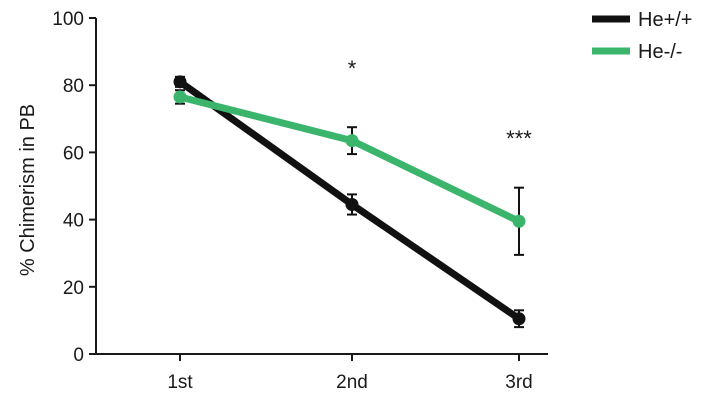  What do you see at coordinates (352, 68) in the screenshot?
I see `significance-marker: *` at bounding box center [352, 68].